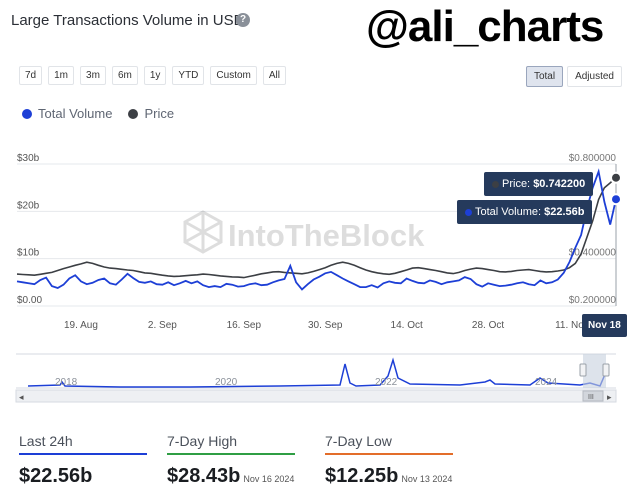 The image size is (632, 503). What do you see at coordinates (226, 382) in the screenshot?
I see `navigator-year-2020: 2020` at bounding box center [226, 382].